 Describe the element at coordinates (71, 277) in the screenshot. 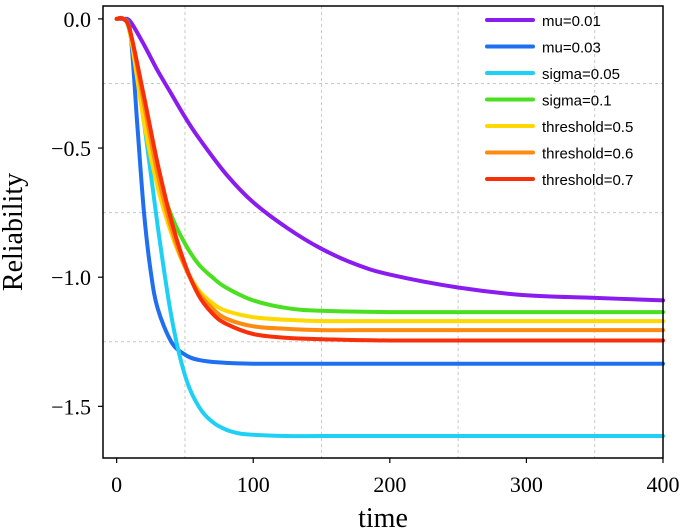

I see `y-tick-label: −1.0` at that location.